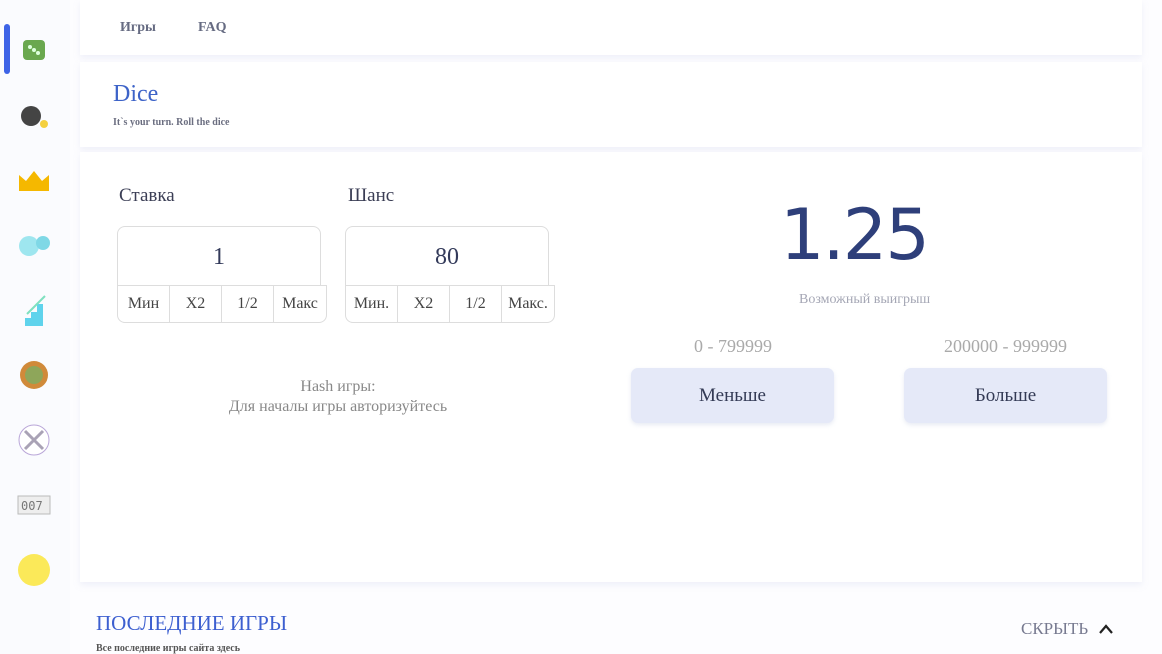  Describe the element at coordinates (192, 623) in the screenshot. I see `recent-games-title: ПОСЛЕДНИЕ ИГРЫ` at that location.